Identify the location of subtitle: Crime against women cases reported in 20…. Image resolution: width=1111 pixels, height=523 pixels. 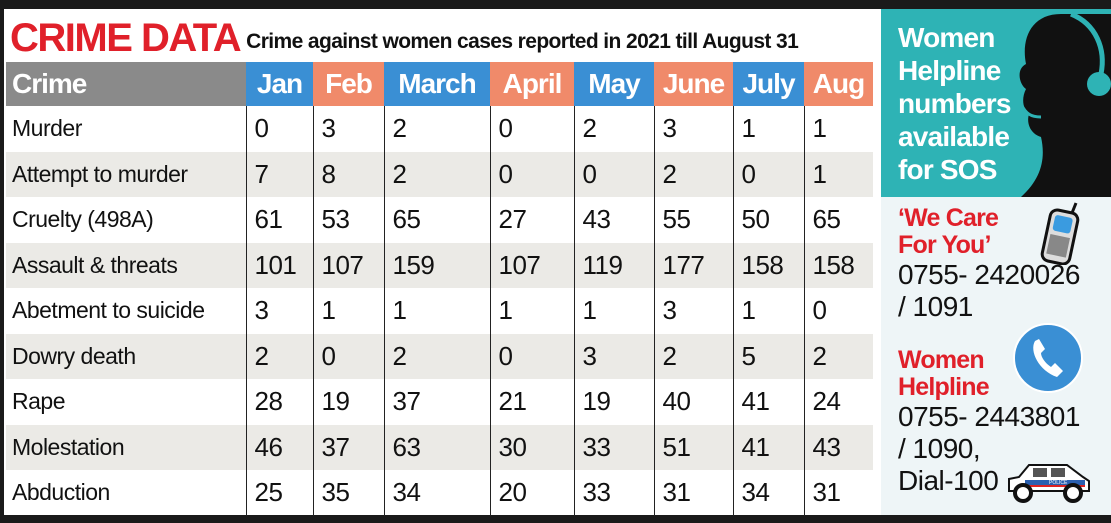
(522, 41).